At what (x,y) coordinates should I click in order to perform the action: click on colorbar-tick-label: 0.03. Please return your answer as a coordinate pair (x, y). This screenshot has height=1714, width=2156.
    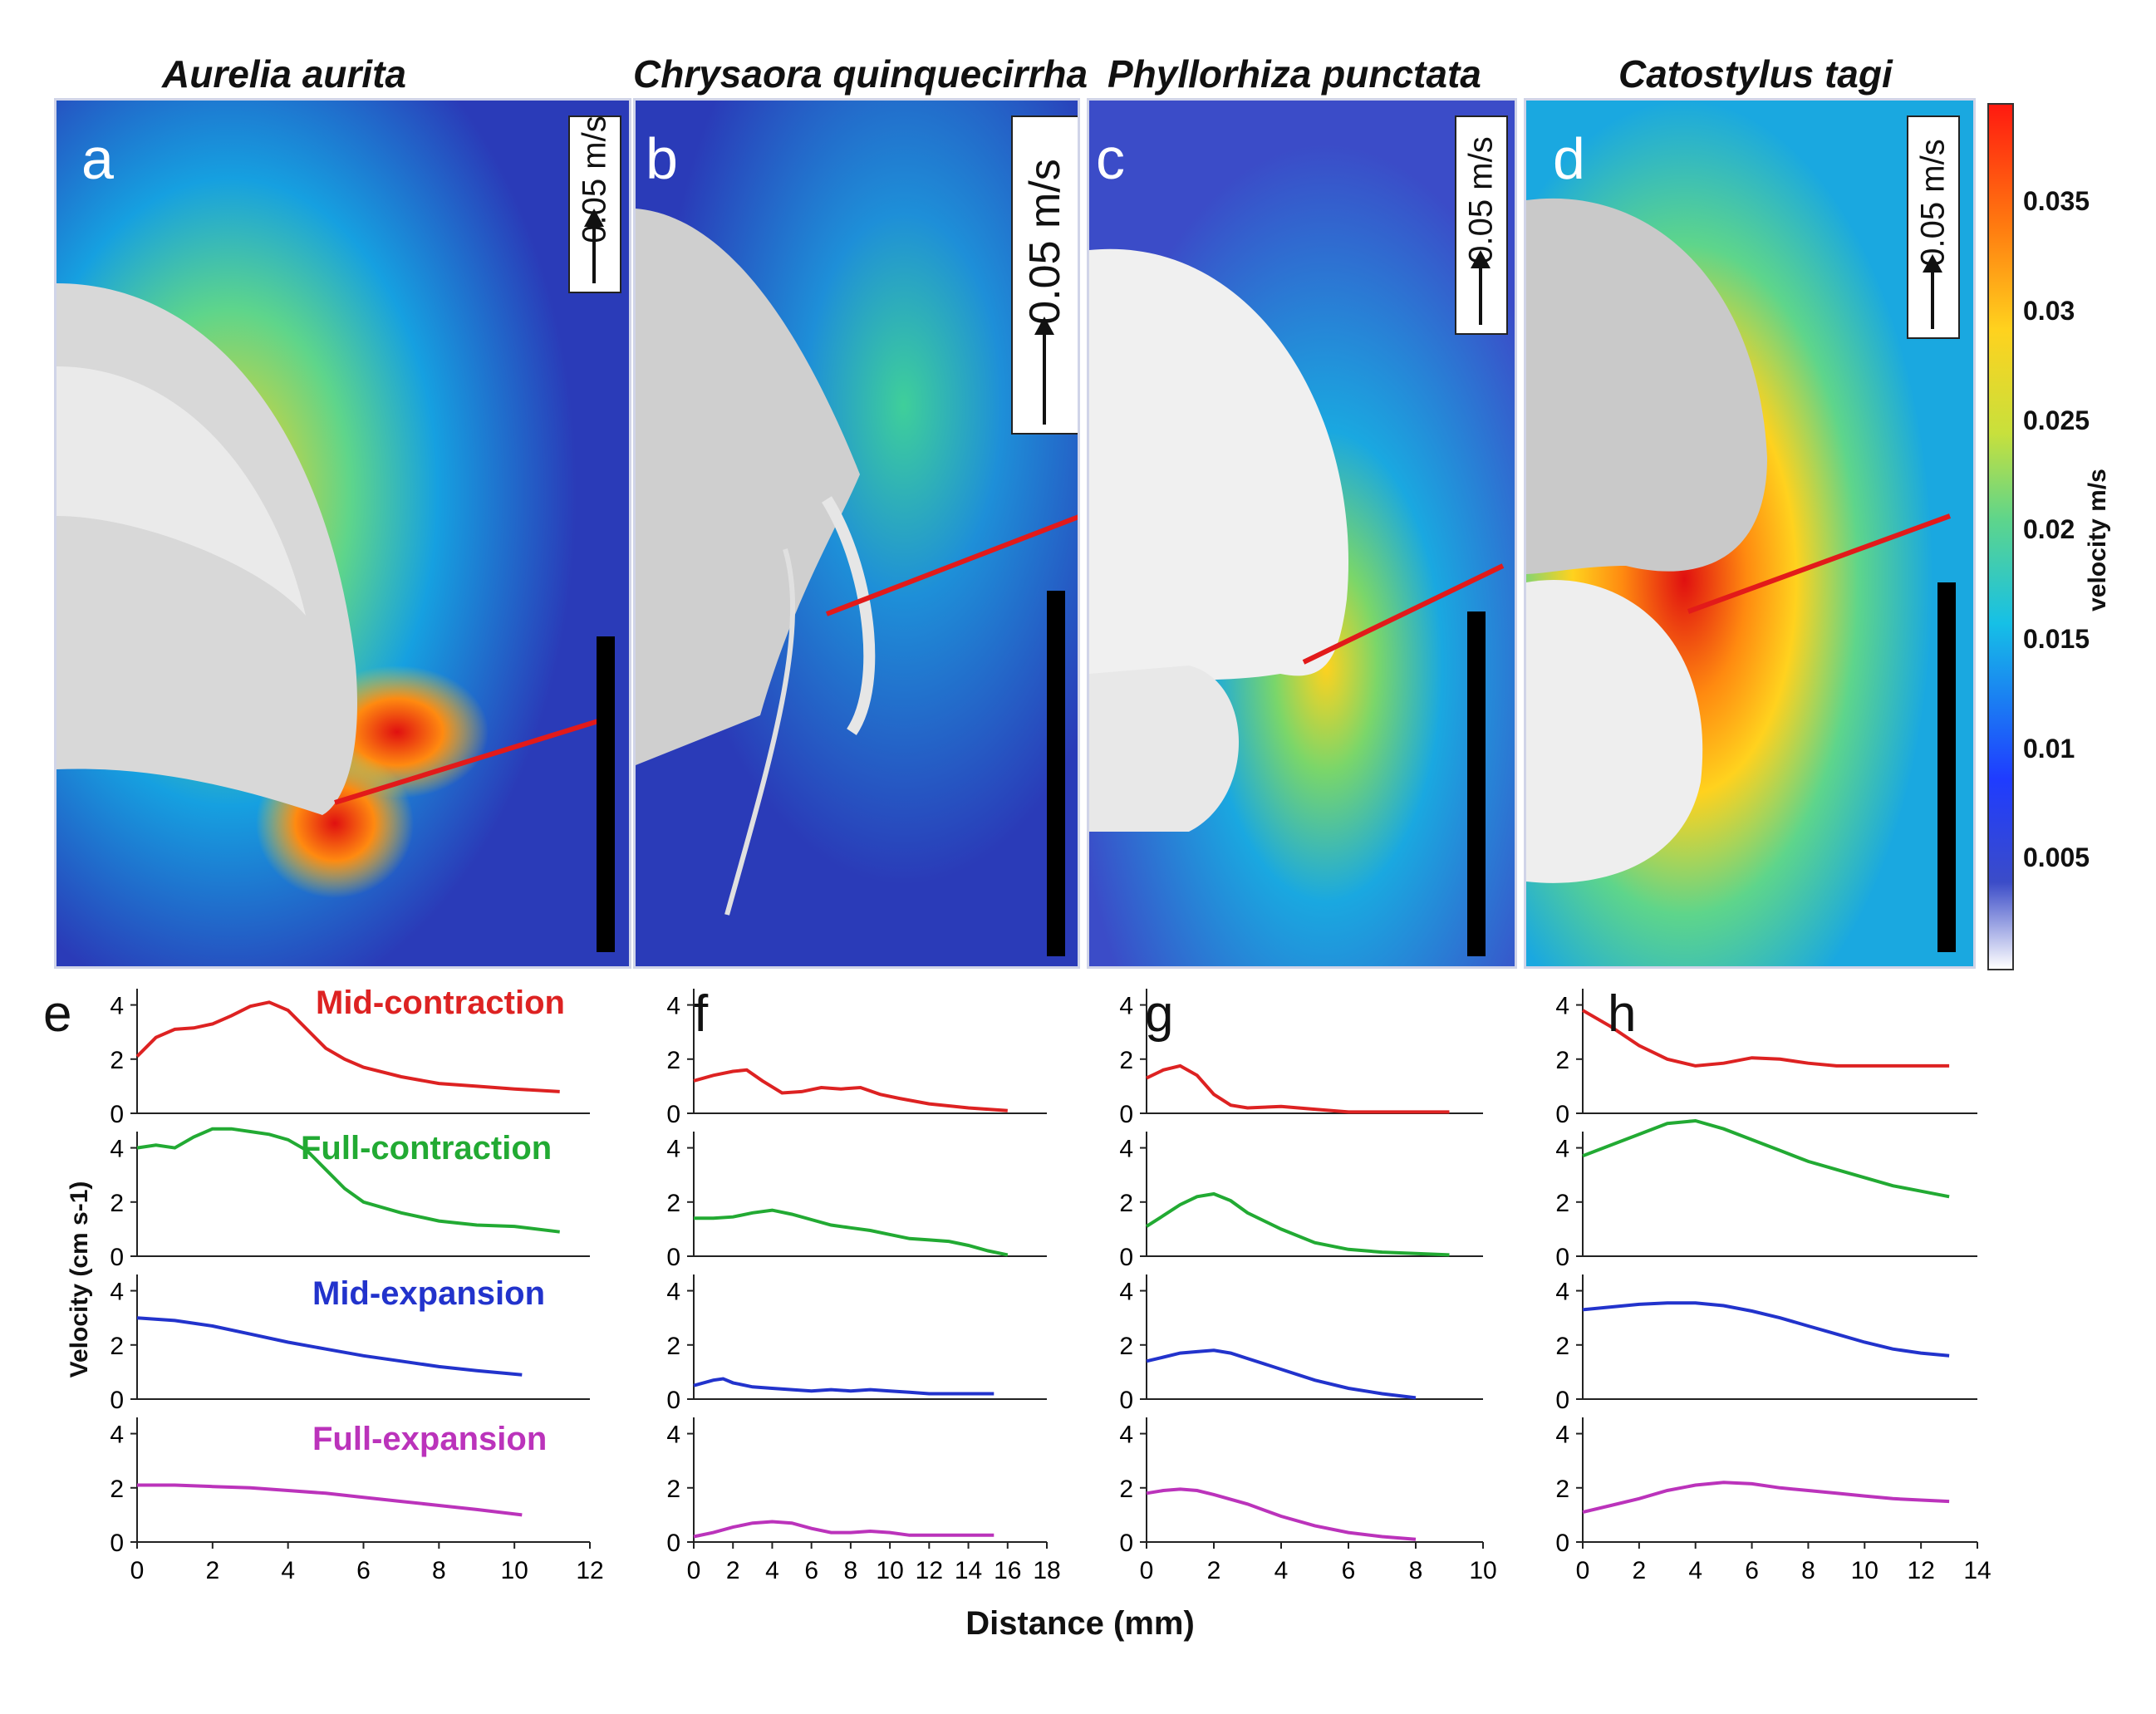
    Looking at the image, I should click on (2049, 311).